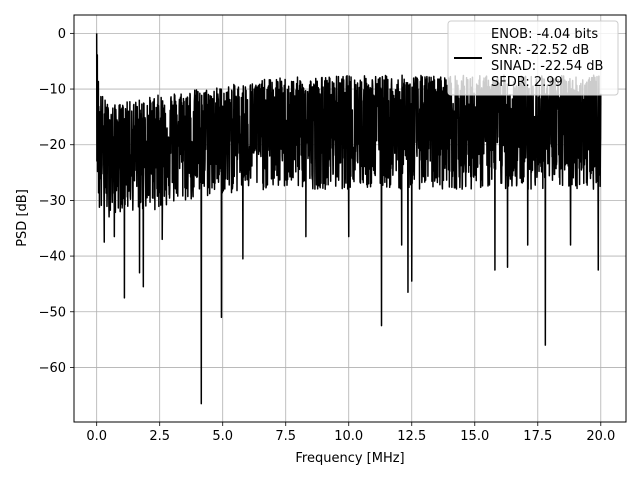 The height and width of the screenshot is (480, 640). Describe the element at coordinates (474, 436) in the screenshot. I see `x-tick-label: 15.0` at that location.